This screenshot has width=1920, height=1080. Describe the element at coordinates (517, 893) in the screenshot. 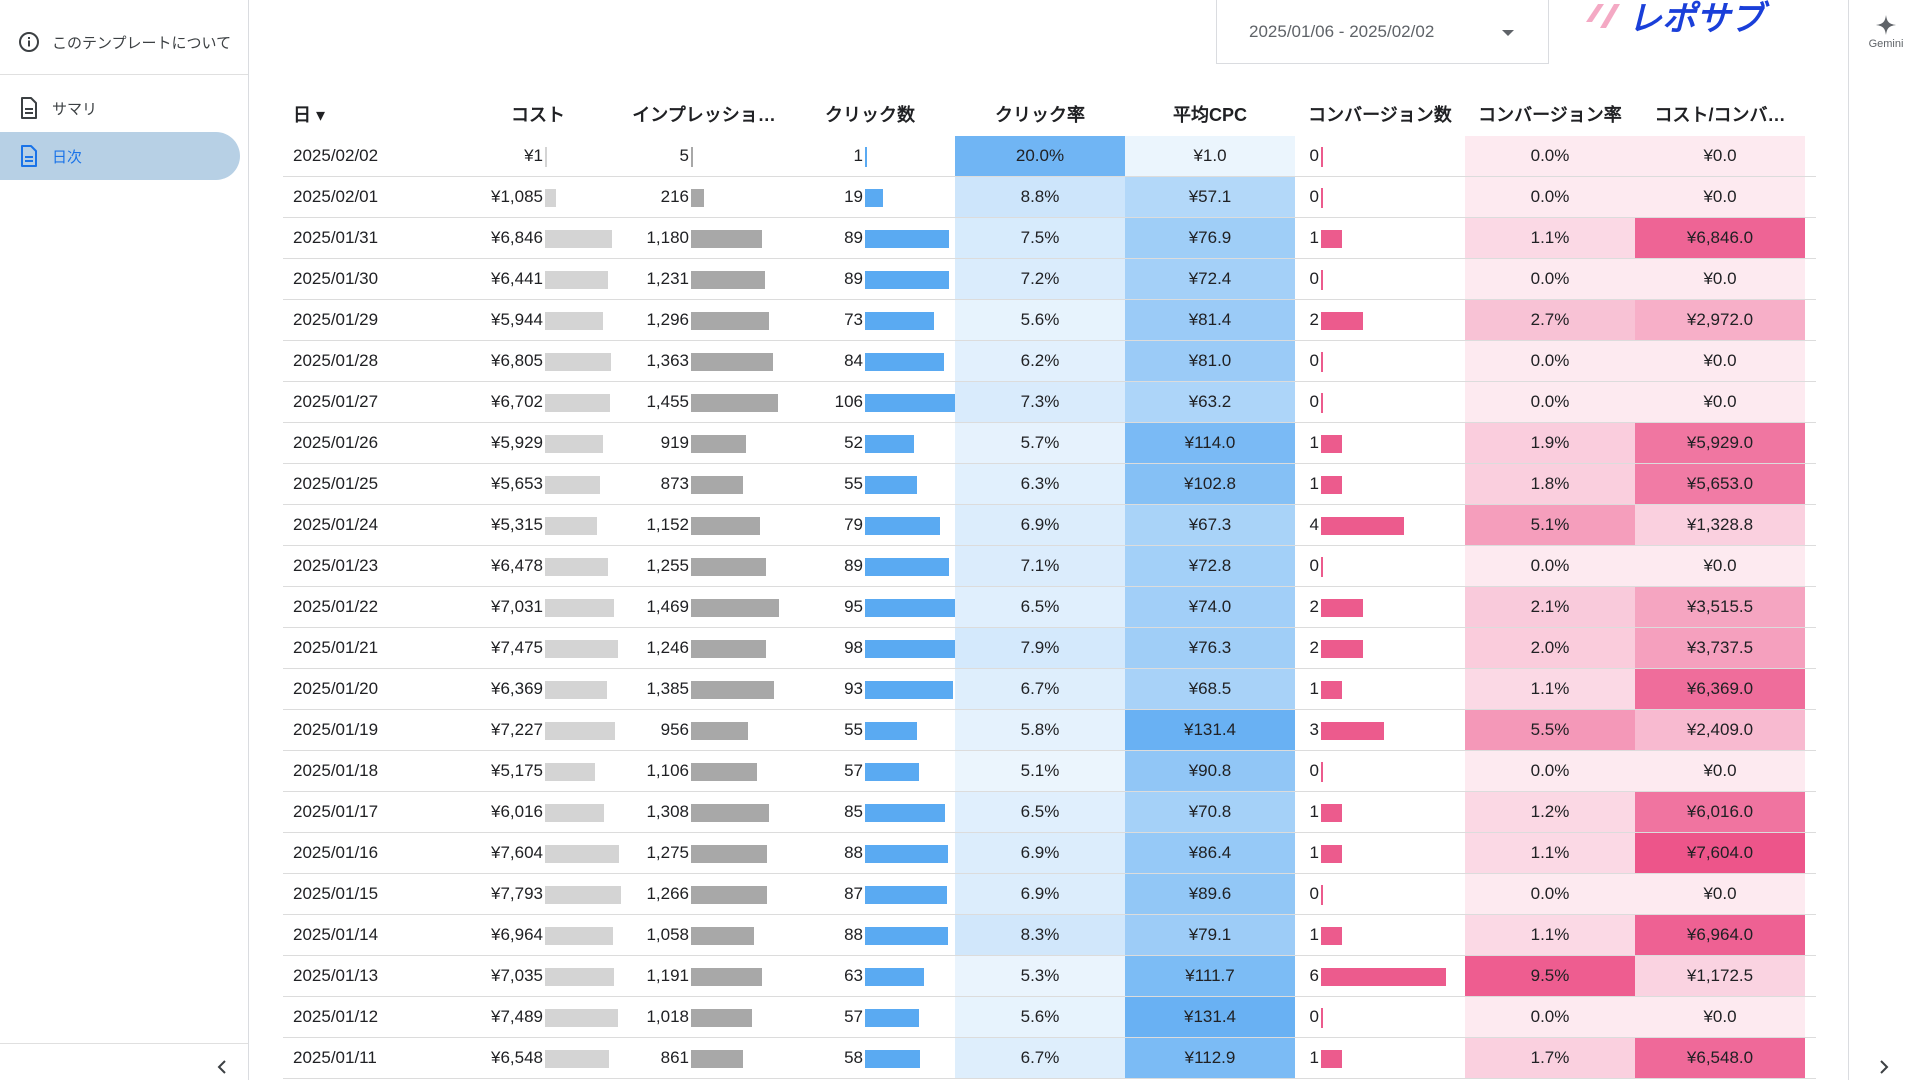

I see `cost-value: ¥7,793` at that location.